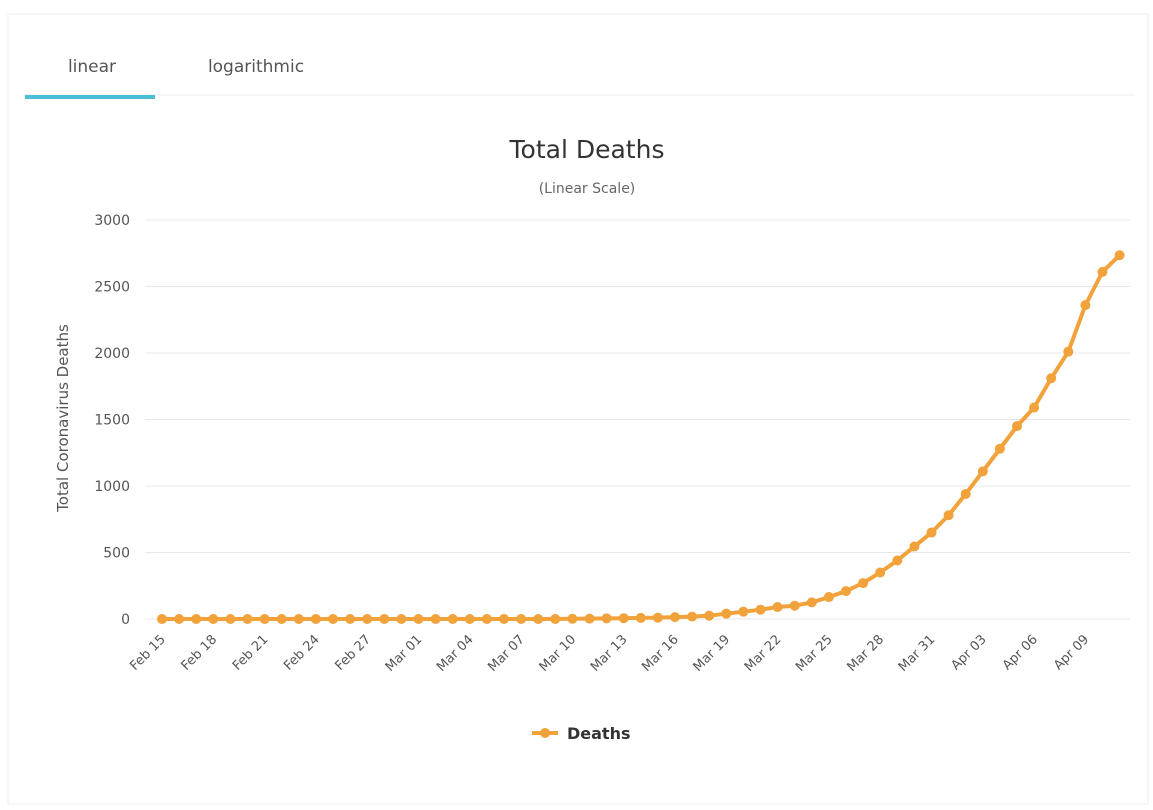  Describe the element at coordinates (112, 354) in the screenshot. I see `y-tick-label: 2000` at that location.